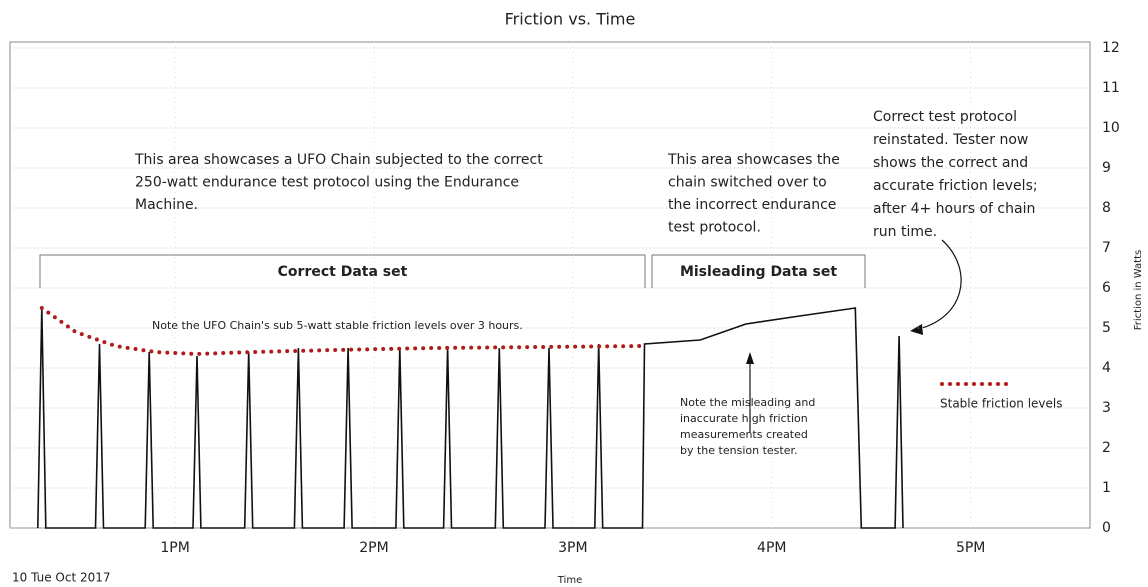 The image size is (1148, 587). I want to click on y-tick-label: 11, so click(1111, 88).